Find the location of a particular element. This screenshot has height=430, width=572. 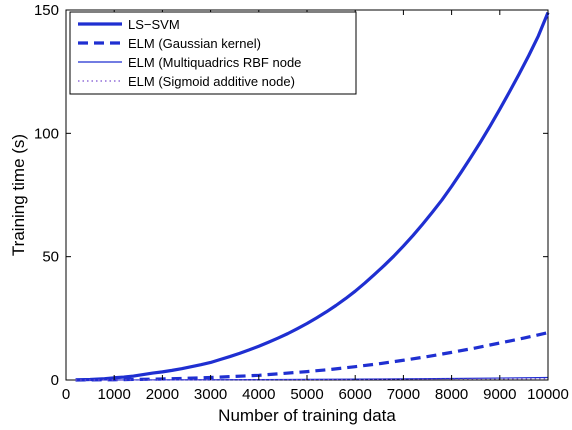

legend-label-1: LS−SVM is located at coordinates (154, 24).